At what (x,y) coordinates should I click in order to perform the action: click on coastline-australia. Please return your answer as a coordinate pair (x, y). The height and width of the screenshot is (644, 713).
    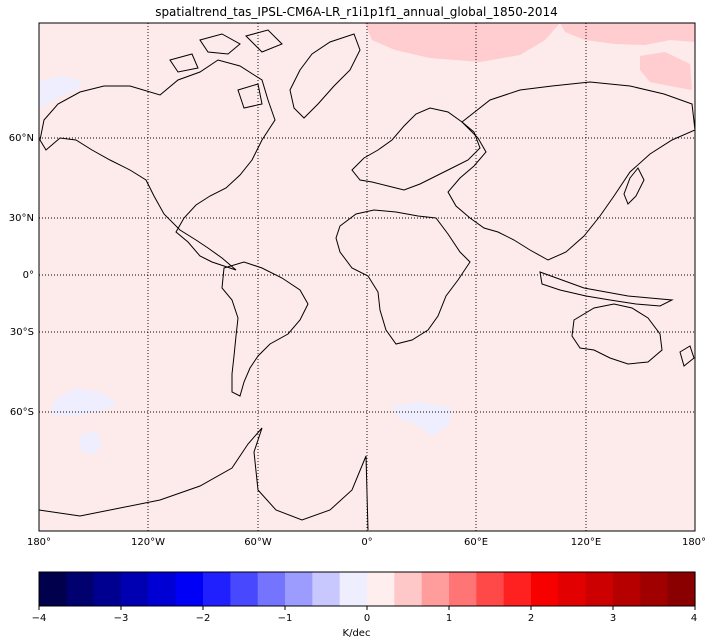
    Looking at the image, I should click on (617, 334).